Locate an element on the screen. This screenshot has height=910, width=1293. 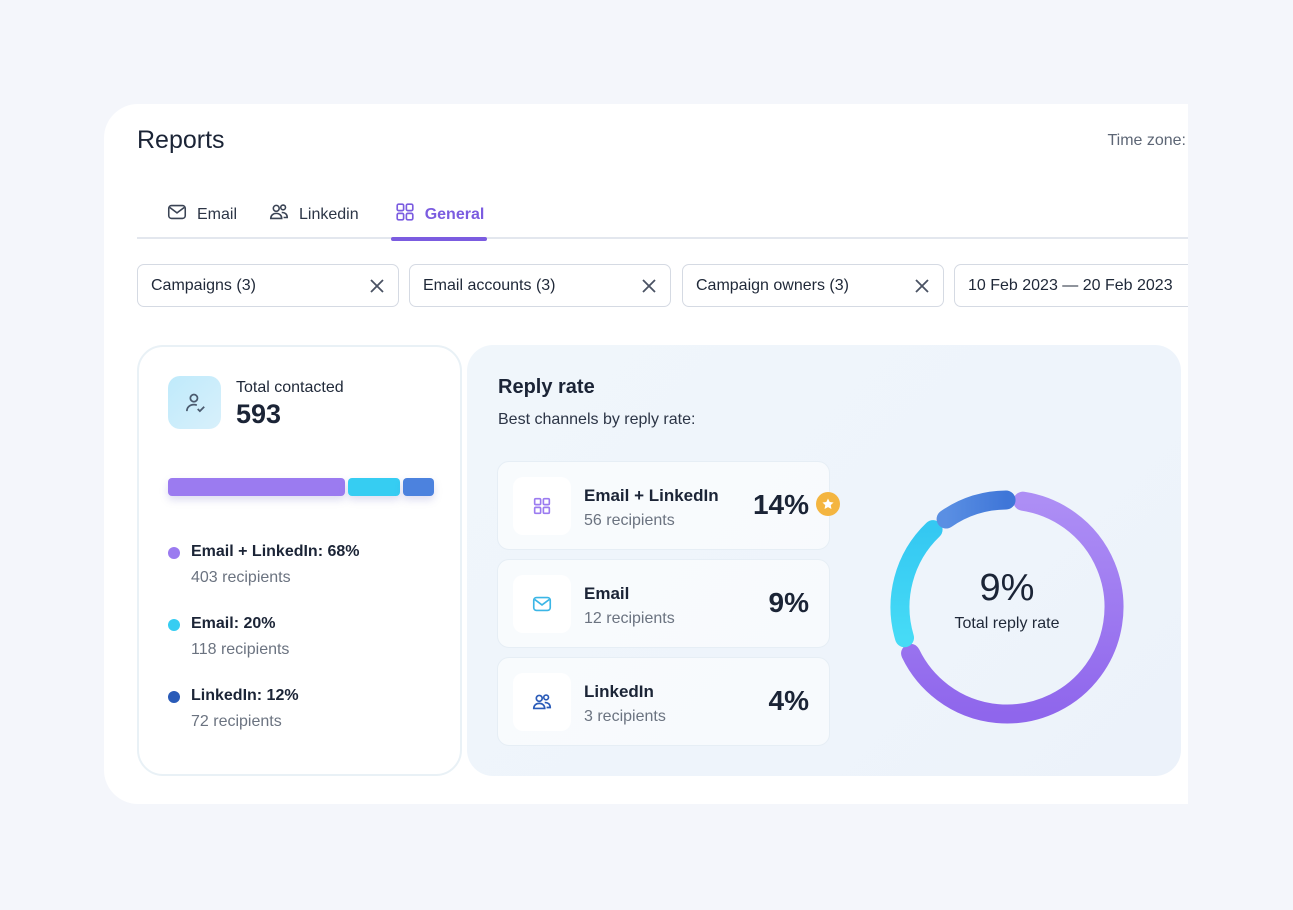
user-check-icon is located at coordinates (194, 402).